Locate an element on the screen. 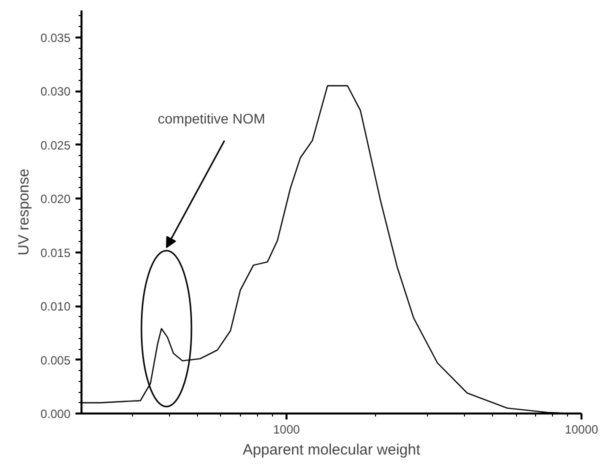 Image resolution: width=600 pixels, height=472 pixels. y-tick-label: 0.020 is located at coordinates (55, 199).